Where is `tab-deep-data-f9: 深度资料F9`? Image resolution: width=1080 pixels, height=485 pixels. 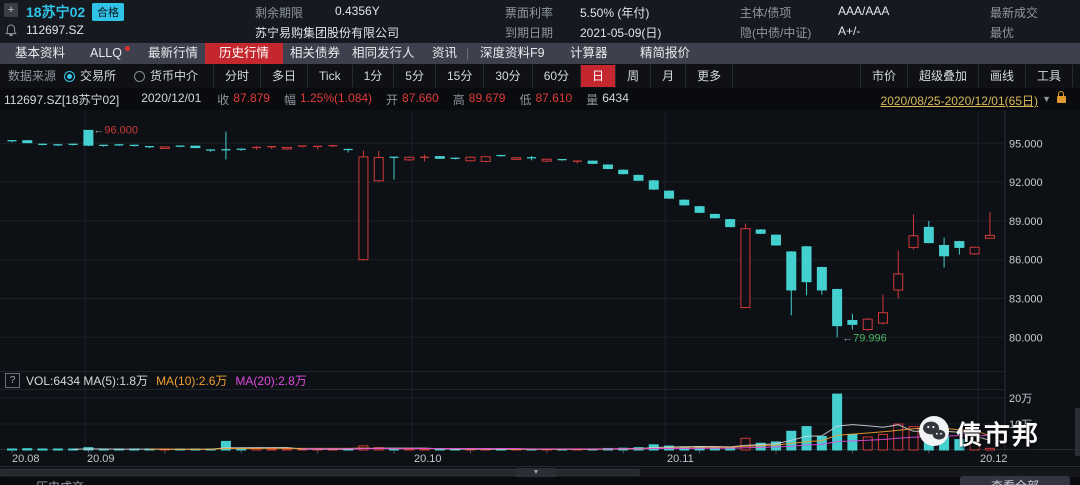 tab-deep-data-f9: 深度资料F9 is located at coordinates (512, 53).